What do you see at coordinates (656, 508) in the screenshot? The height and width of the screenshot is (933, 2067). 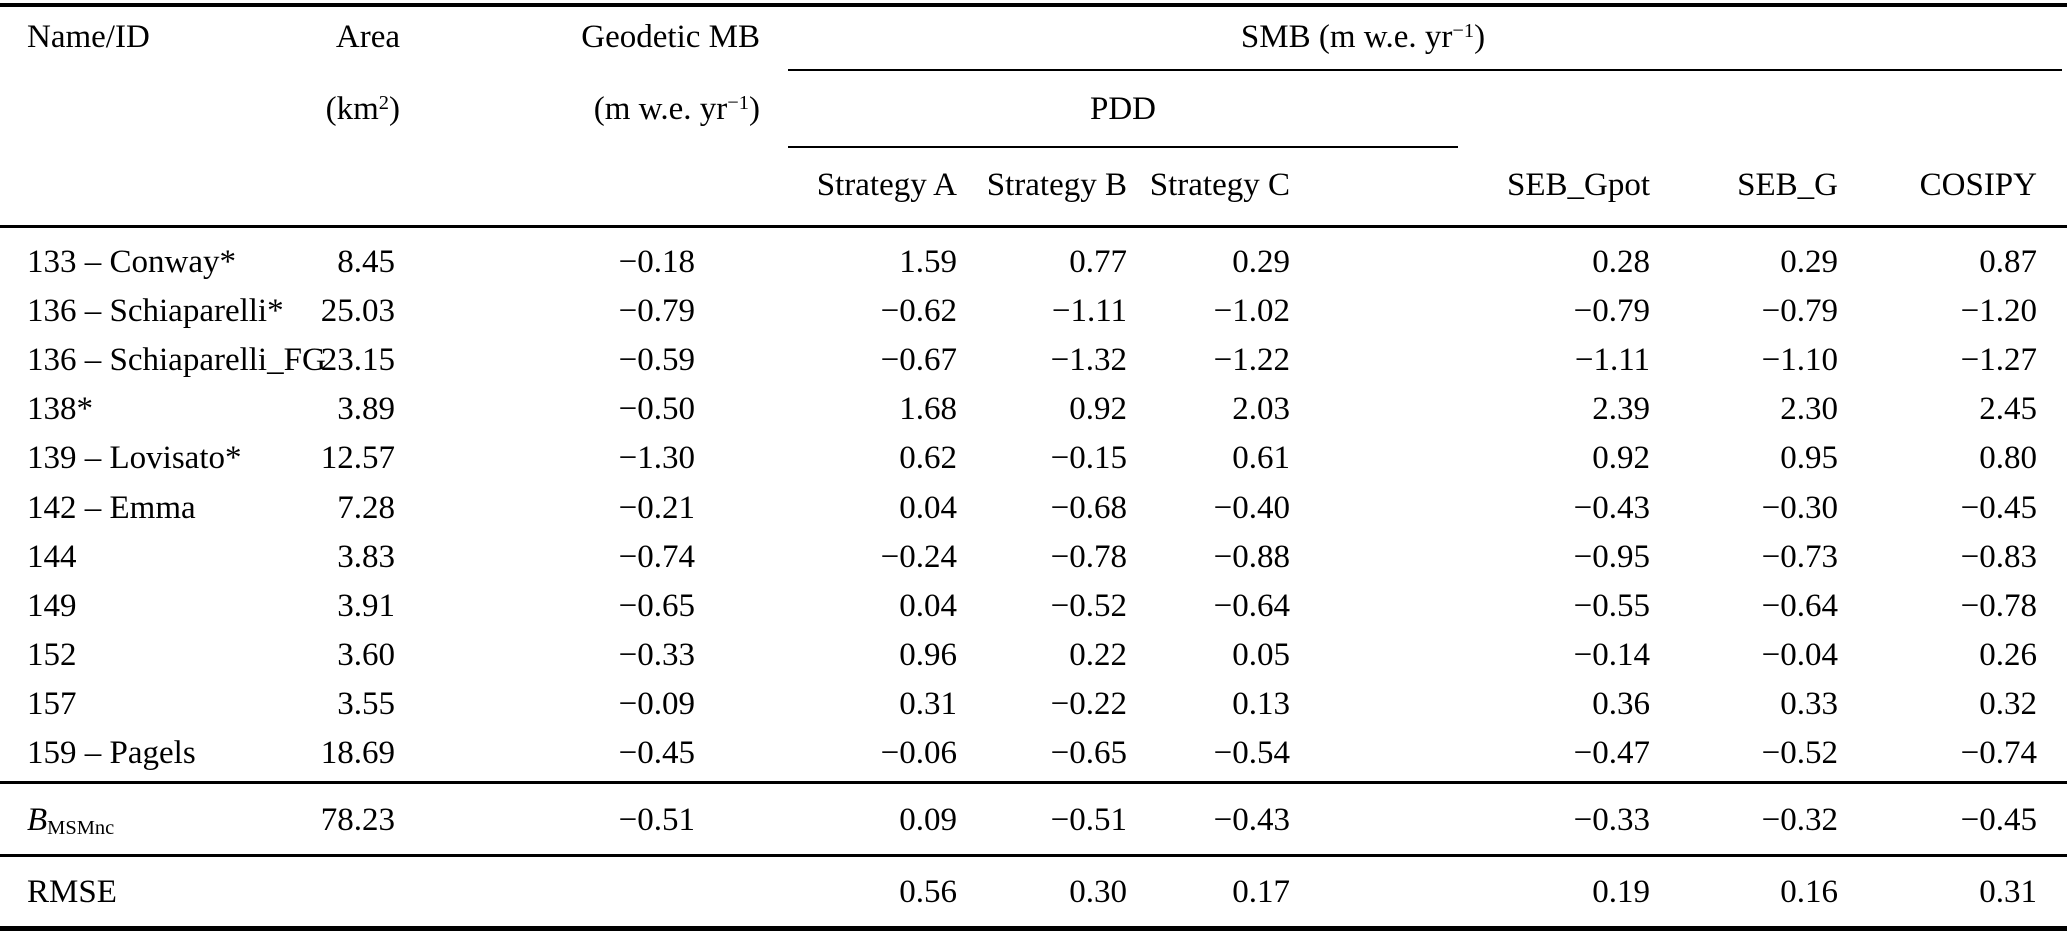 I see `geodetic-mb-value: −0.21` at bounding box center [656, 508].